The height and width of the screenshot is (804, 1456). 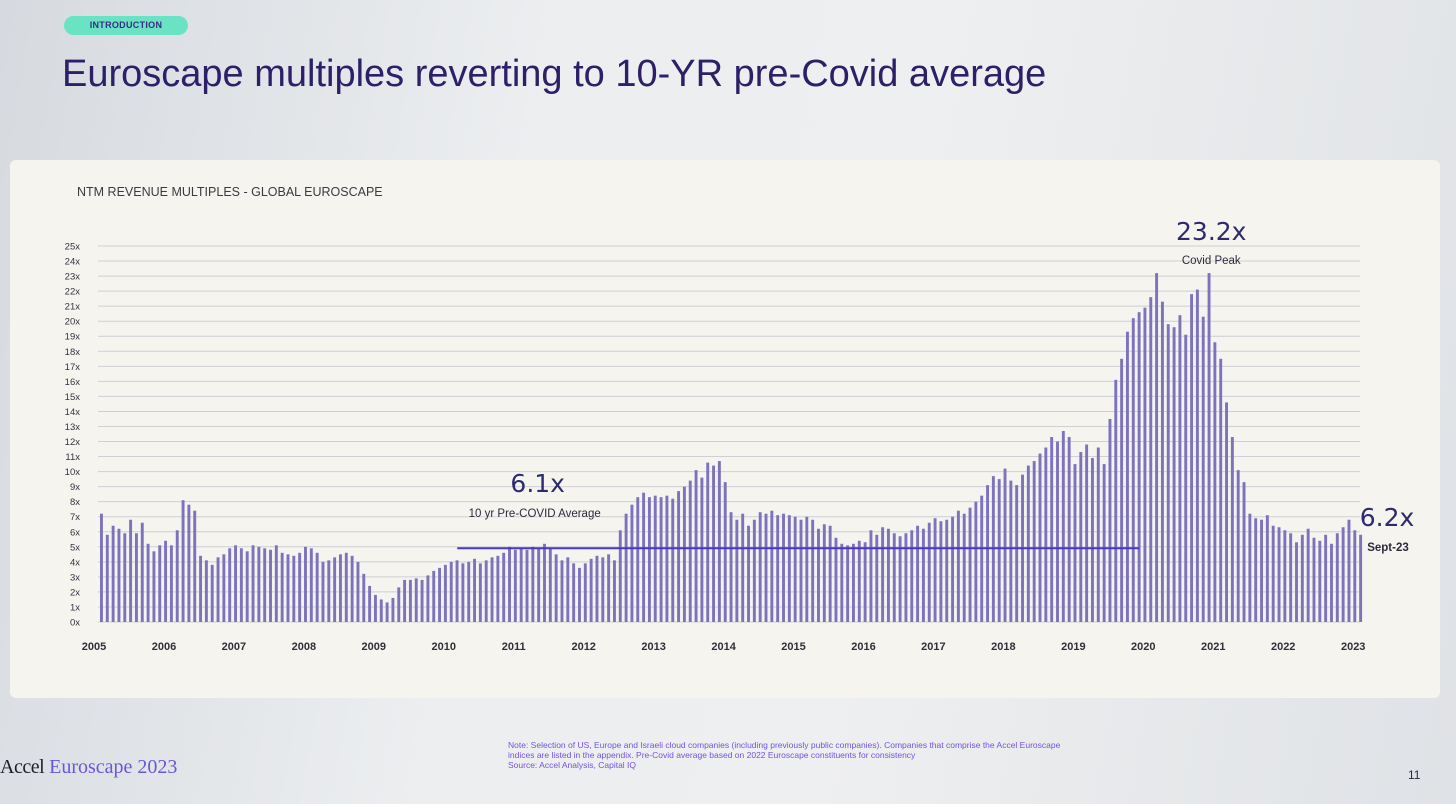 What do you see at coordinates (75, 607) in the screenshot?
I see `y-tick-label: 1x` at bounding box center [75, 607].